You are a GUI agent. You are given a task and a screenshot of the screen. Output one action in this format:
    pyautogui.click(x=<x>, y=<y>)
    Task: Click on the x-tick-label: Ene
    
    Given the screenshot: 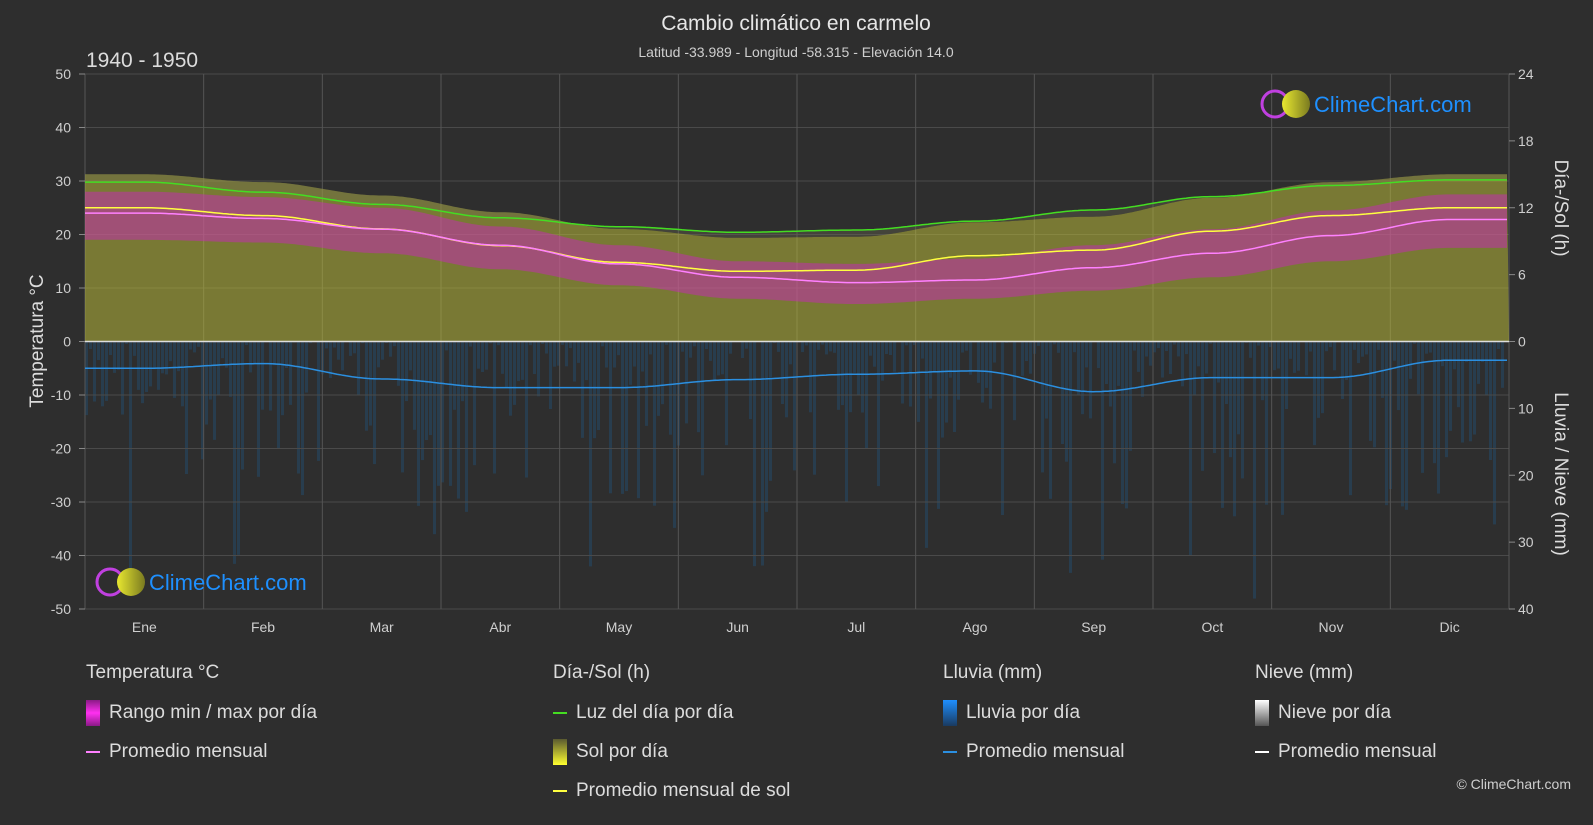 What is the action you would take?
    pyautogui.click(x=144, y=627)
    